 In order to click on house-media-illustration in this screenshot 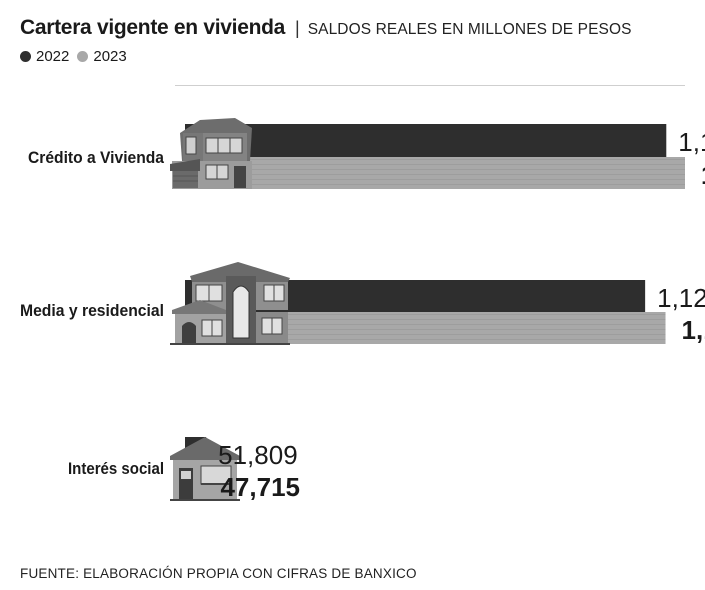, I will do `click(230, 303)`.